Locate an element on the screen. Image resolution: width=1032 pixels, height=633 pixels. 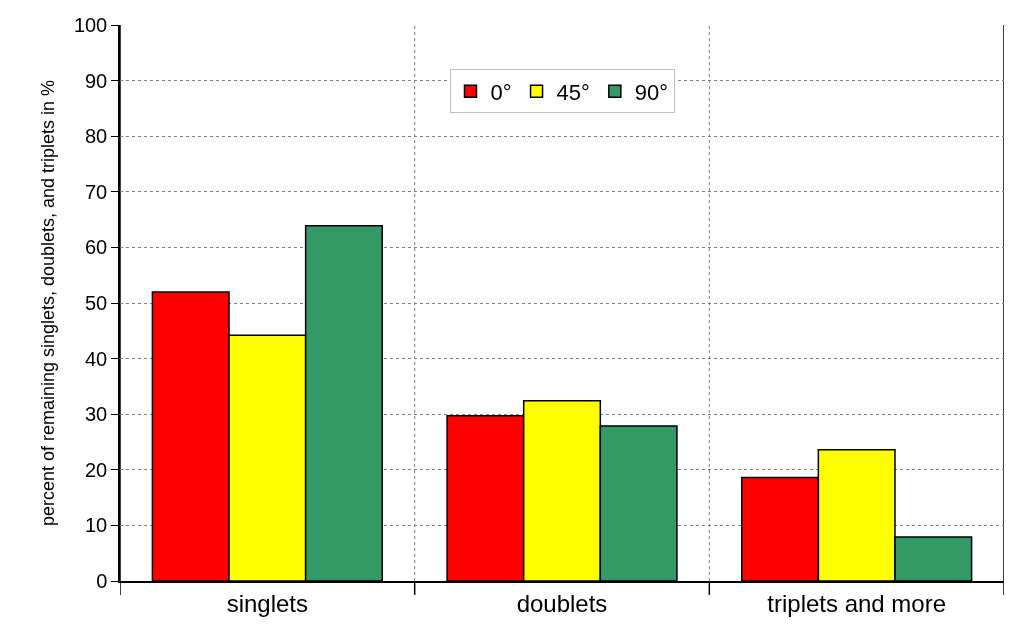
y-tick-label: 100 is located at coordinates (90, 25).